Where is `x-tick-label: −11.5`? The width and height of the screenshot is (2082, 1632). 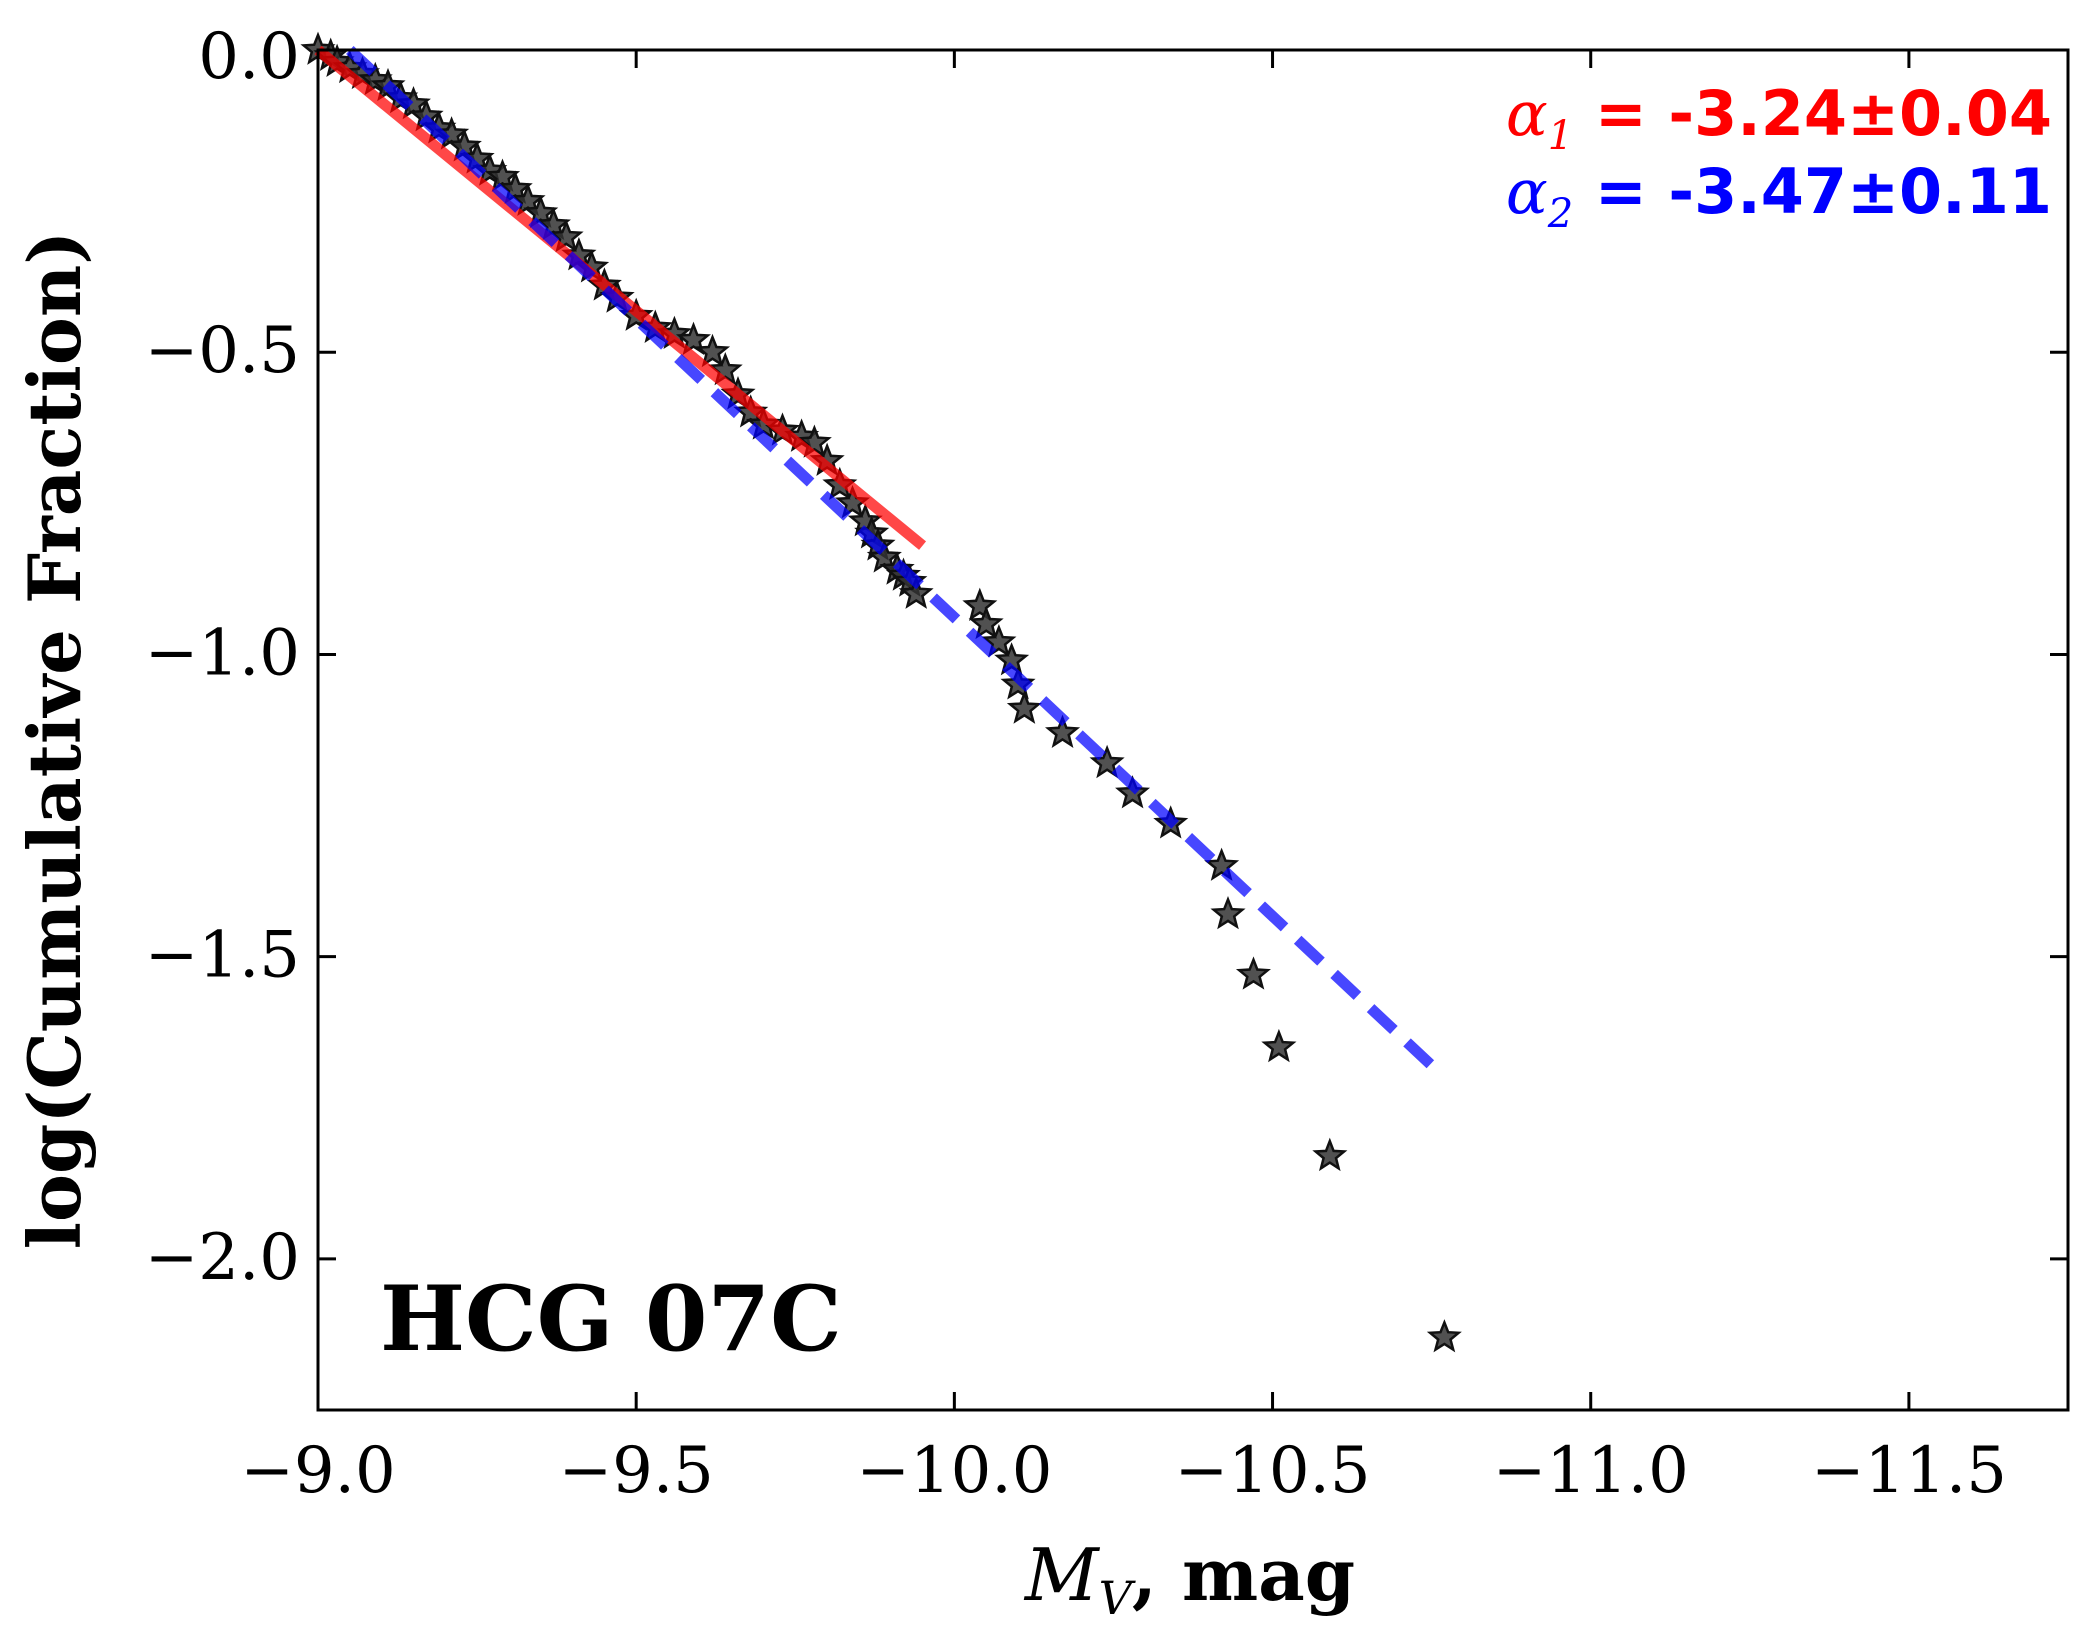
x-tick-label: −11.5 is located at coordinates (1909, 1471).